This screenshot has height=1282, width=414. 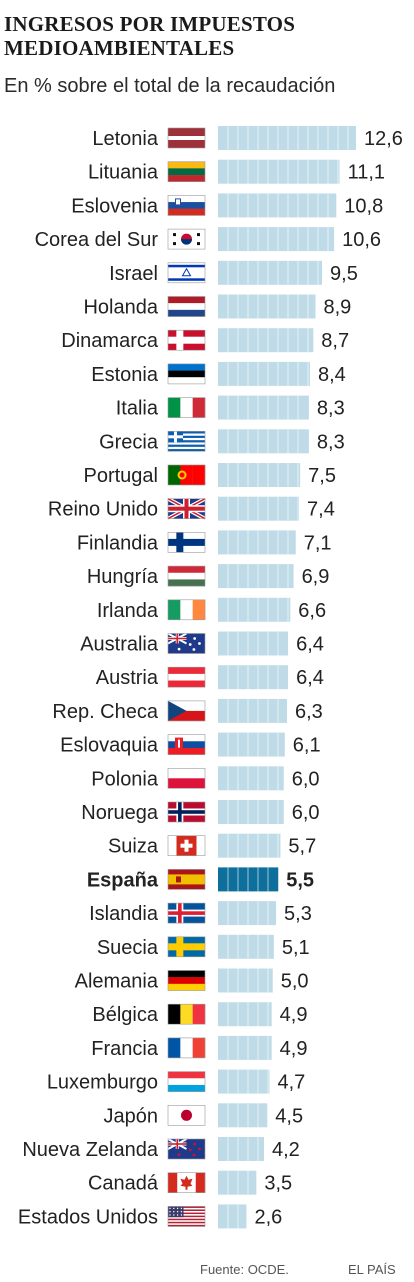 What do you see at coordinates (245, 1047) in the screenshot?
I see `bar-francia` at bounding box center [245, 1047].